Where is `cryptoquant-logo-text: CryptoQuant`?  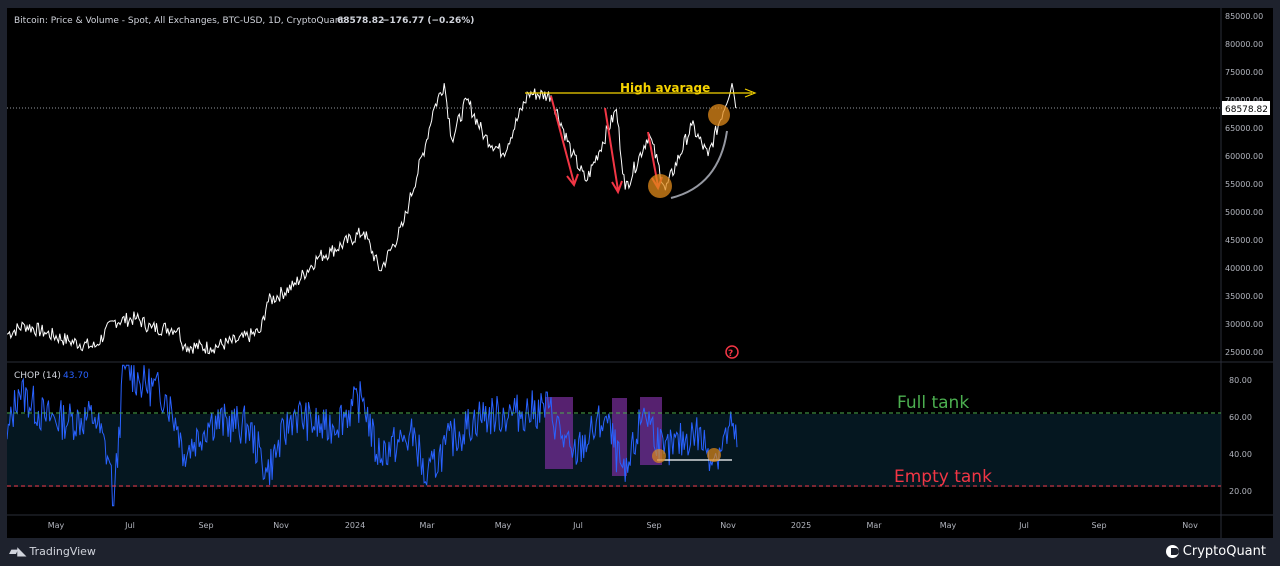 cryptoquant-logo-text: CryptoQuant is located at coordinates (1224, 551).